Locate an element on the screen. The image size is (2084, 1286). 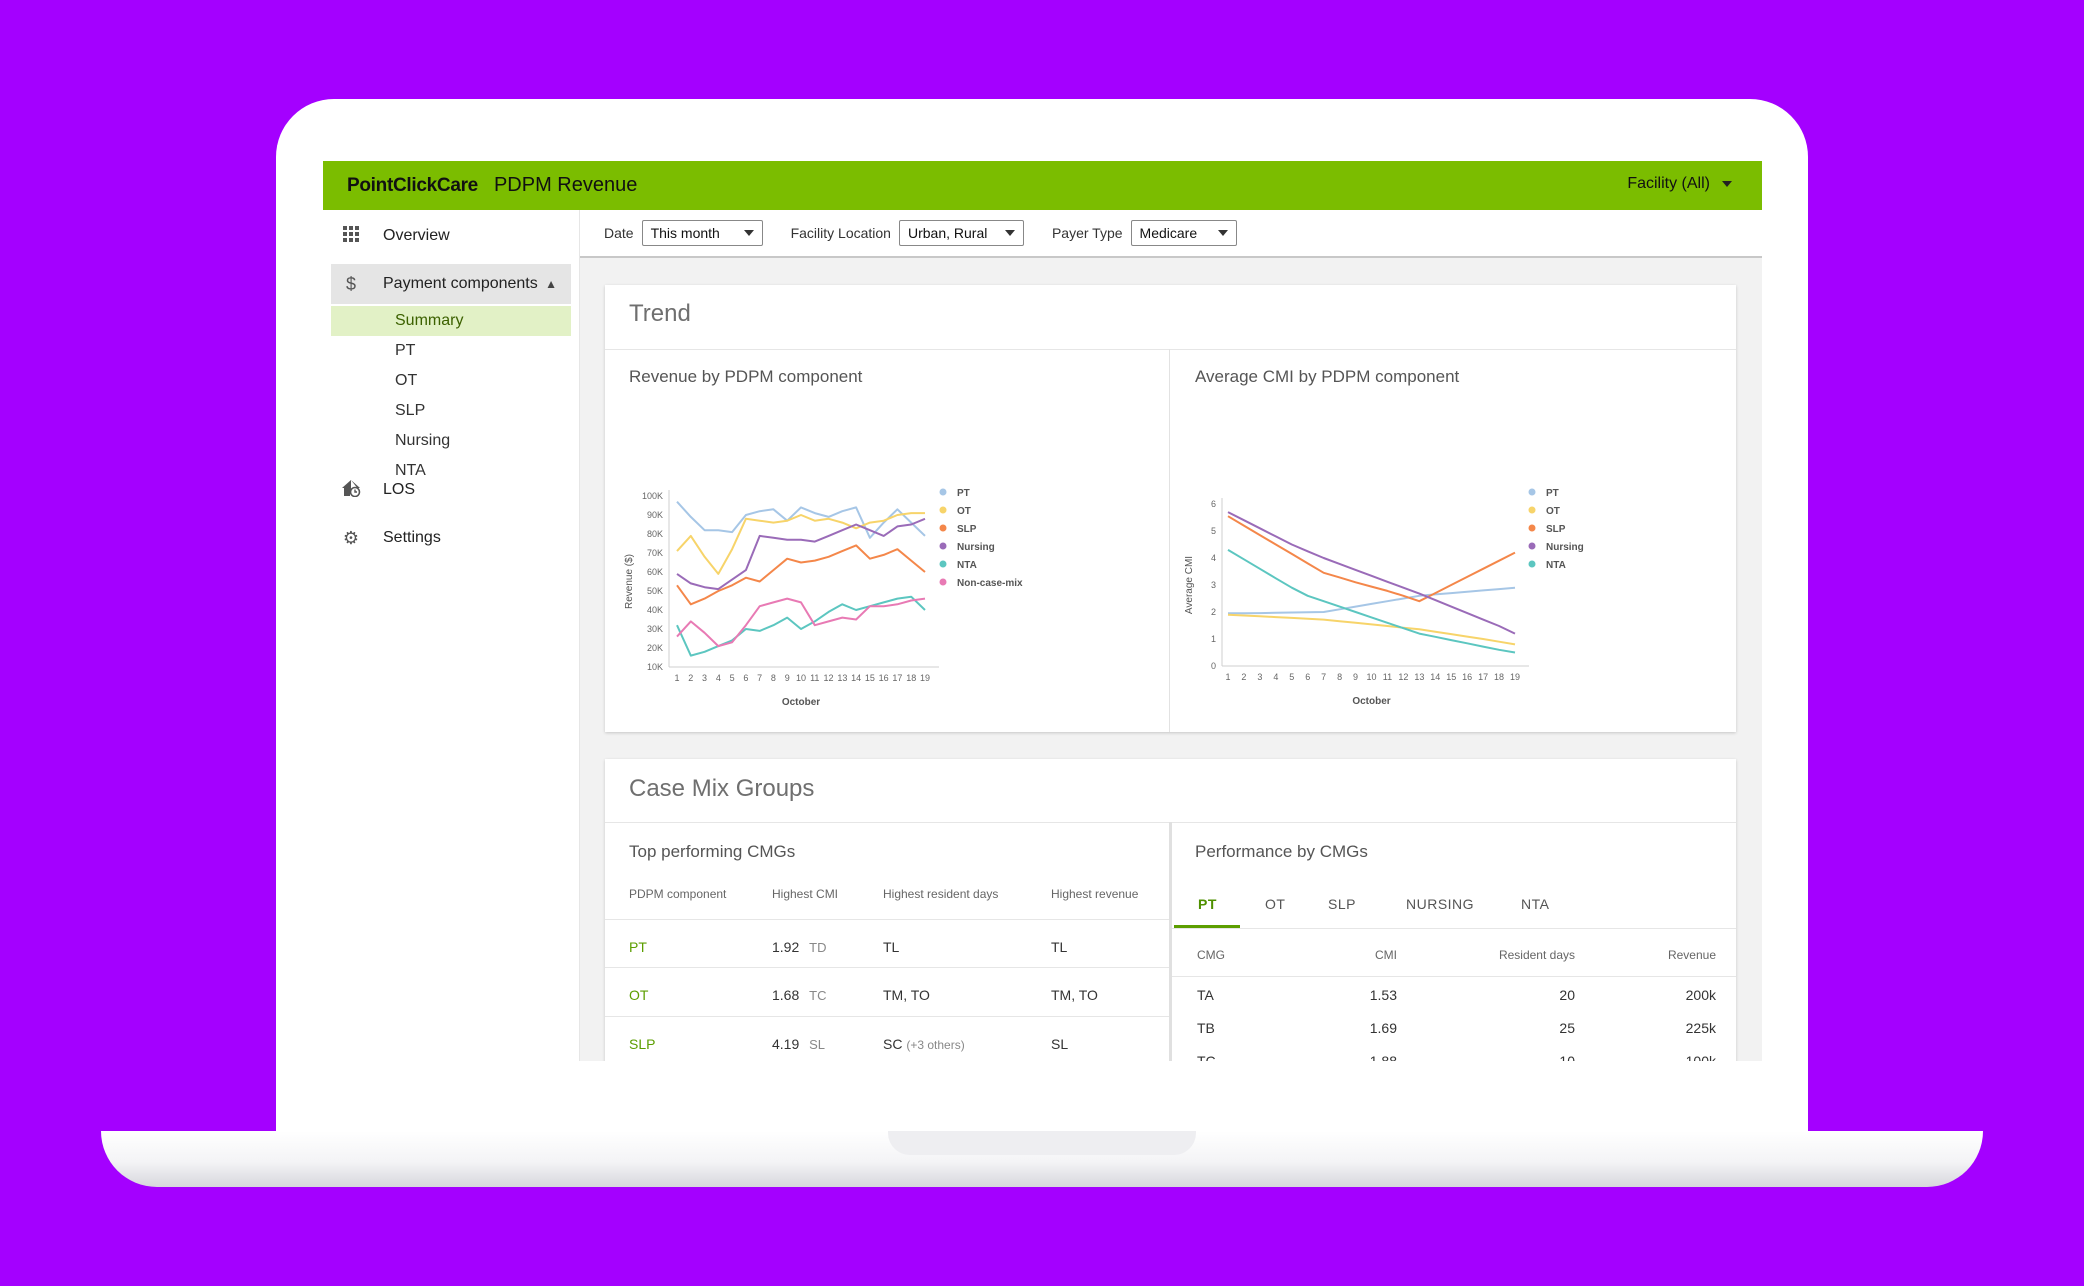
gear-icon: ⚙ is located at coordinates (351, 537).